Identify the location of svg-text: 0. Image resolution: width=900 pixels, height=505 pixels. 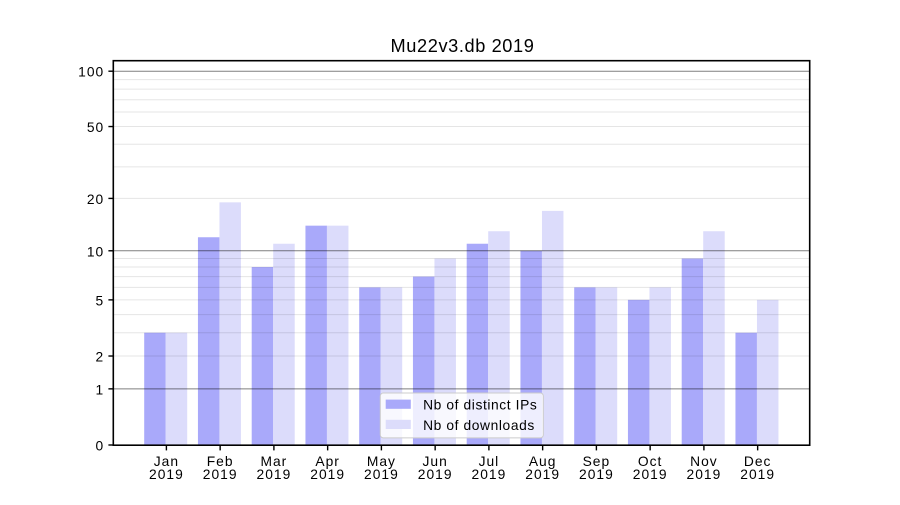
(100, 446).